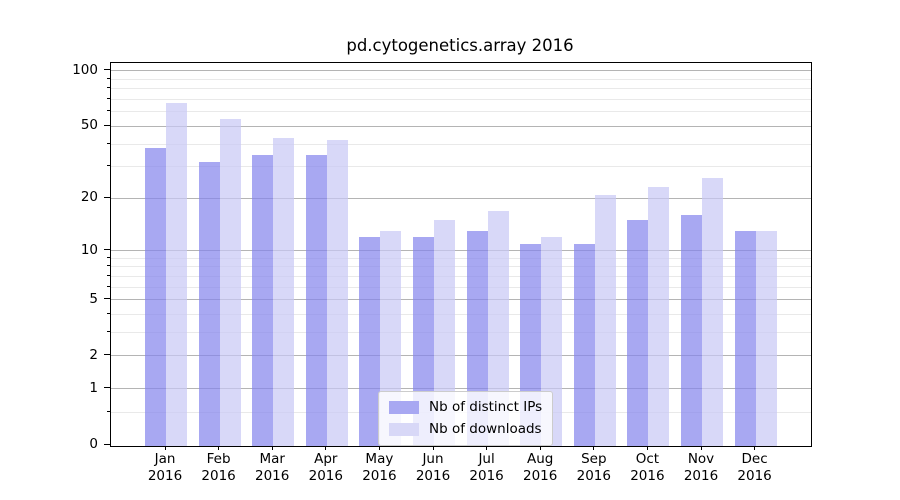 The height and width of the screenshot is (500, 900). I want to click on x-label-jan: Jan 2016, so click(165, 468).